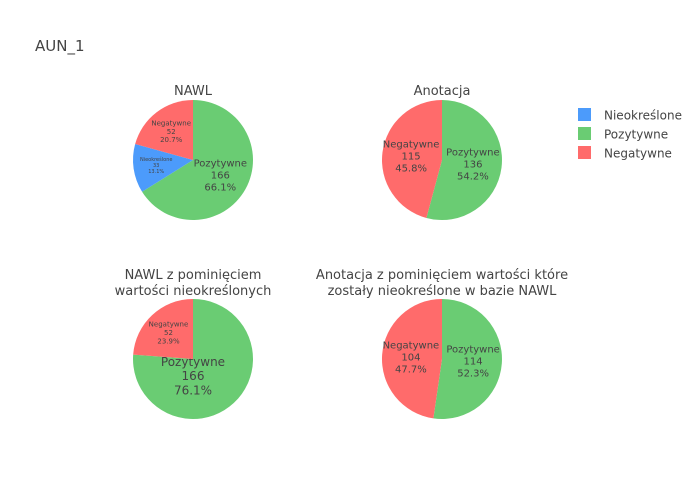 This screenshot has height=500, width=700. I want to click on slice-label-pozytywne: Pozytywne 166 66.1%, so click(220, 176).